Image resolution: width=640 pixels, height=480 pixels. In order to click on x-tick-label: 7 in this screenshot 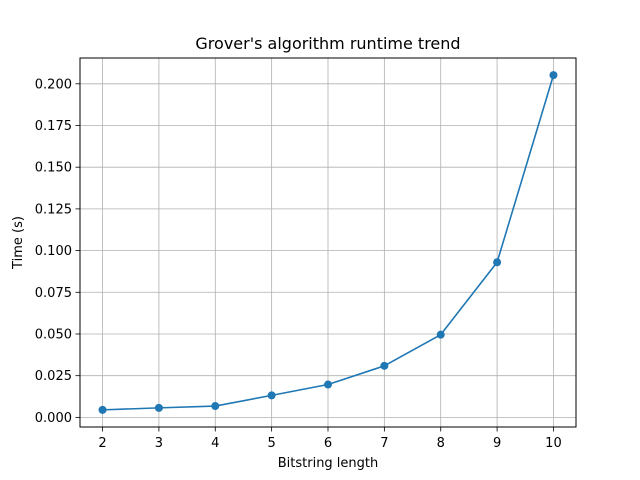, I will do `click(384, 443)`.